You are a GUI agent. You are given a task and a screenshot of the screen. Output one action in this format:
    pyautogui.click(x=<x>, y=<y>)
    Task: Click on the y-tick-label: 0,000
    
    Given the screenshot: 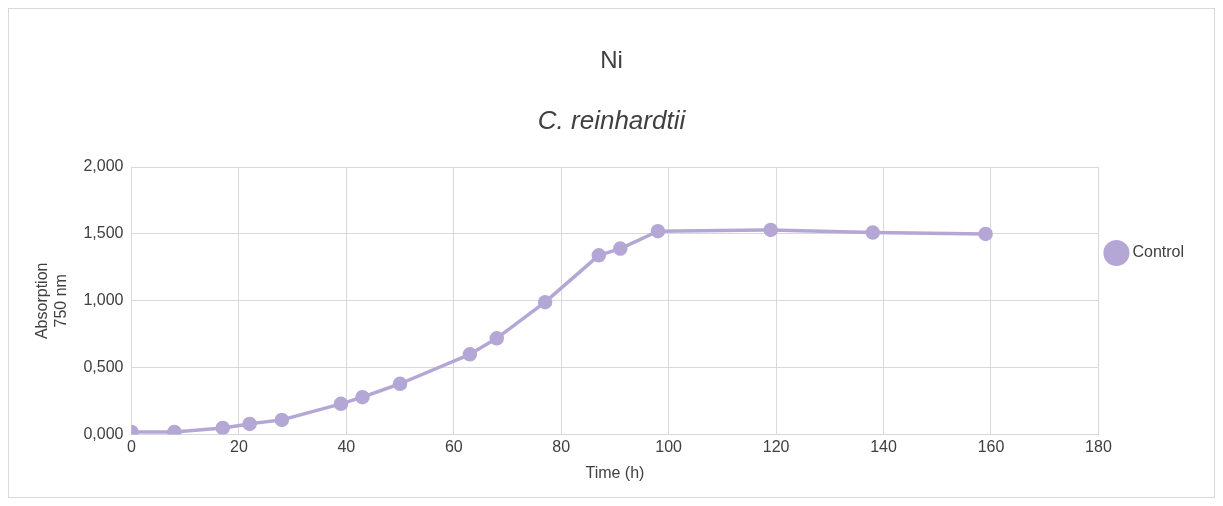 What is the action you would take?
    pyautogui.click(x=103, y=434)
    